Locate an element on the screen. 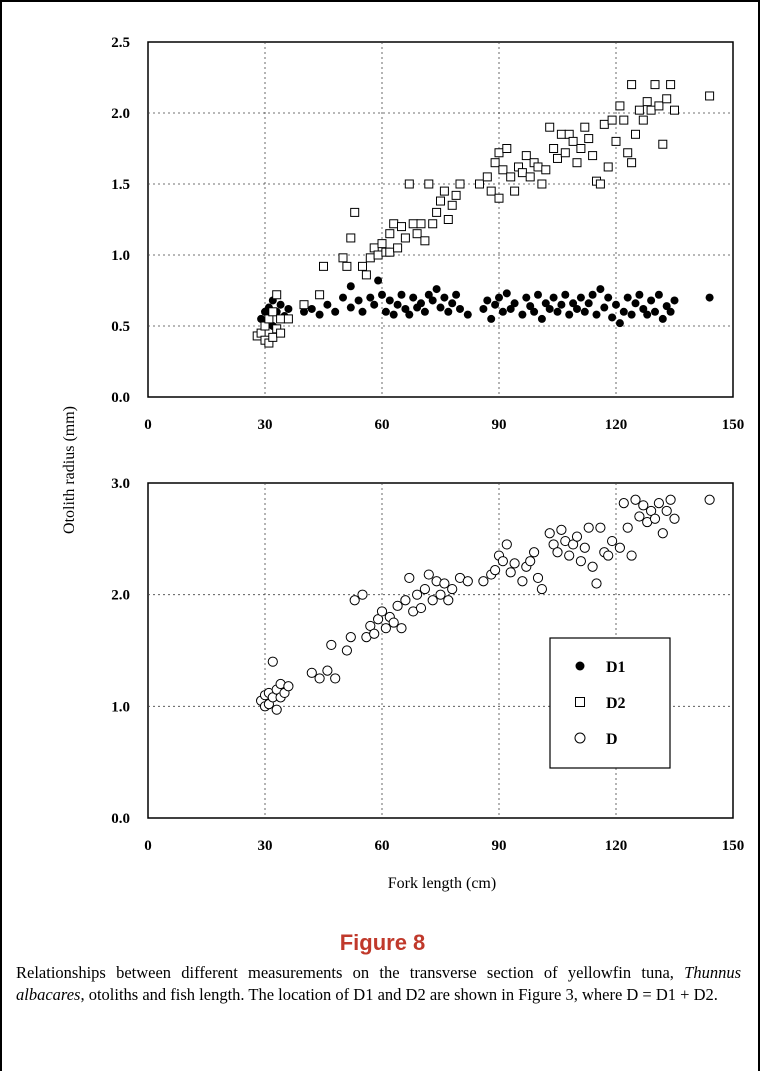 Image resolution: width=765 pixels, height=1071 pixels. legend-label-d2: D2 is located at coordinates (616, 703).